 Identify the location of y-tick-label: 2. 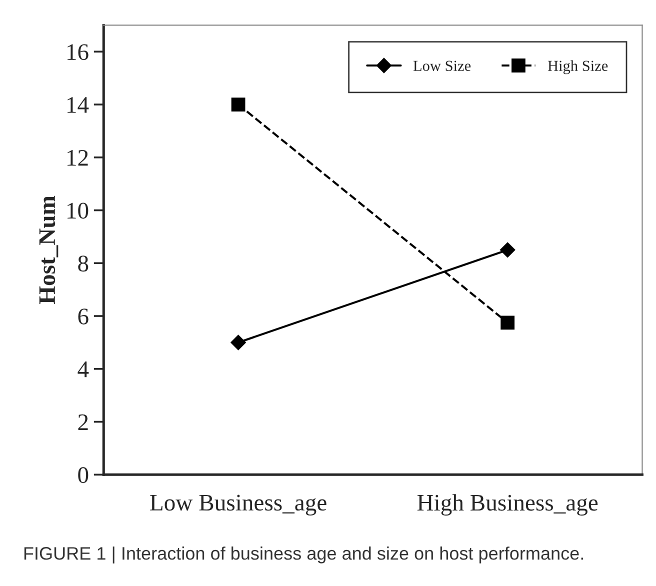
(83, 422).